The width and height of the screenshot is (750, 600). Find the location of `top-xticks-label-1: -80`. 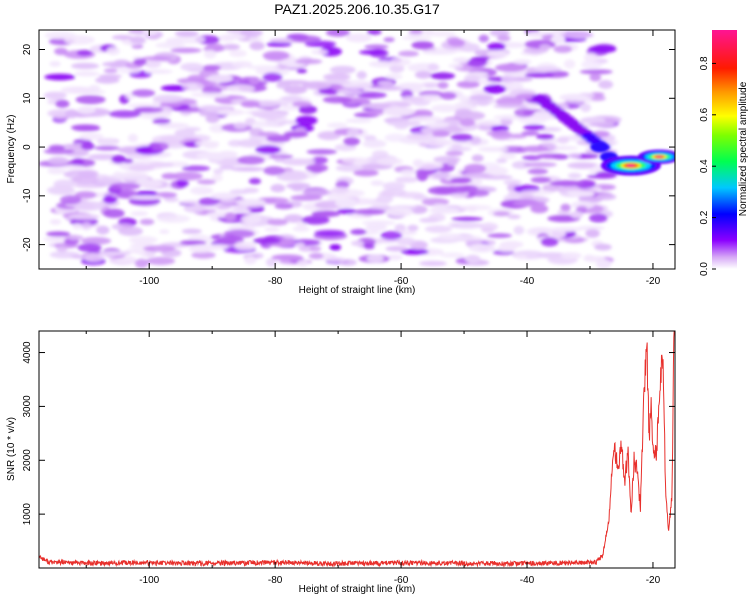

top-xticks-label-1: -80 is located at coordinates (275, 281).